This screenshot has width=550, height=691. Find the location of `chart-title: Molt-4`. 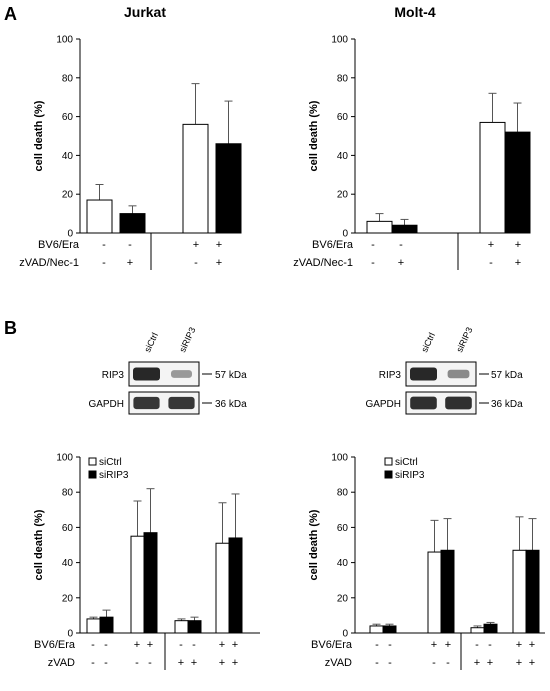

chart-title: Molt-4 is located at coordinates (414, 12).